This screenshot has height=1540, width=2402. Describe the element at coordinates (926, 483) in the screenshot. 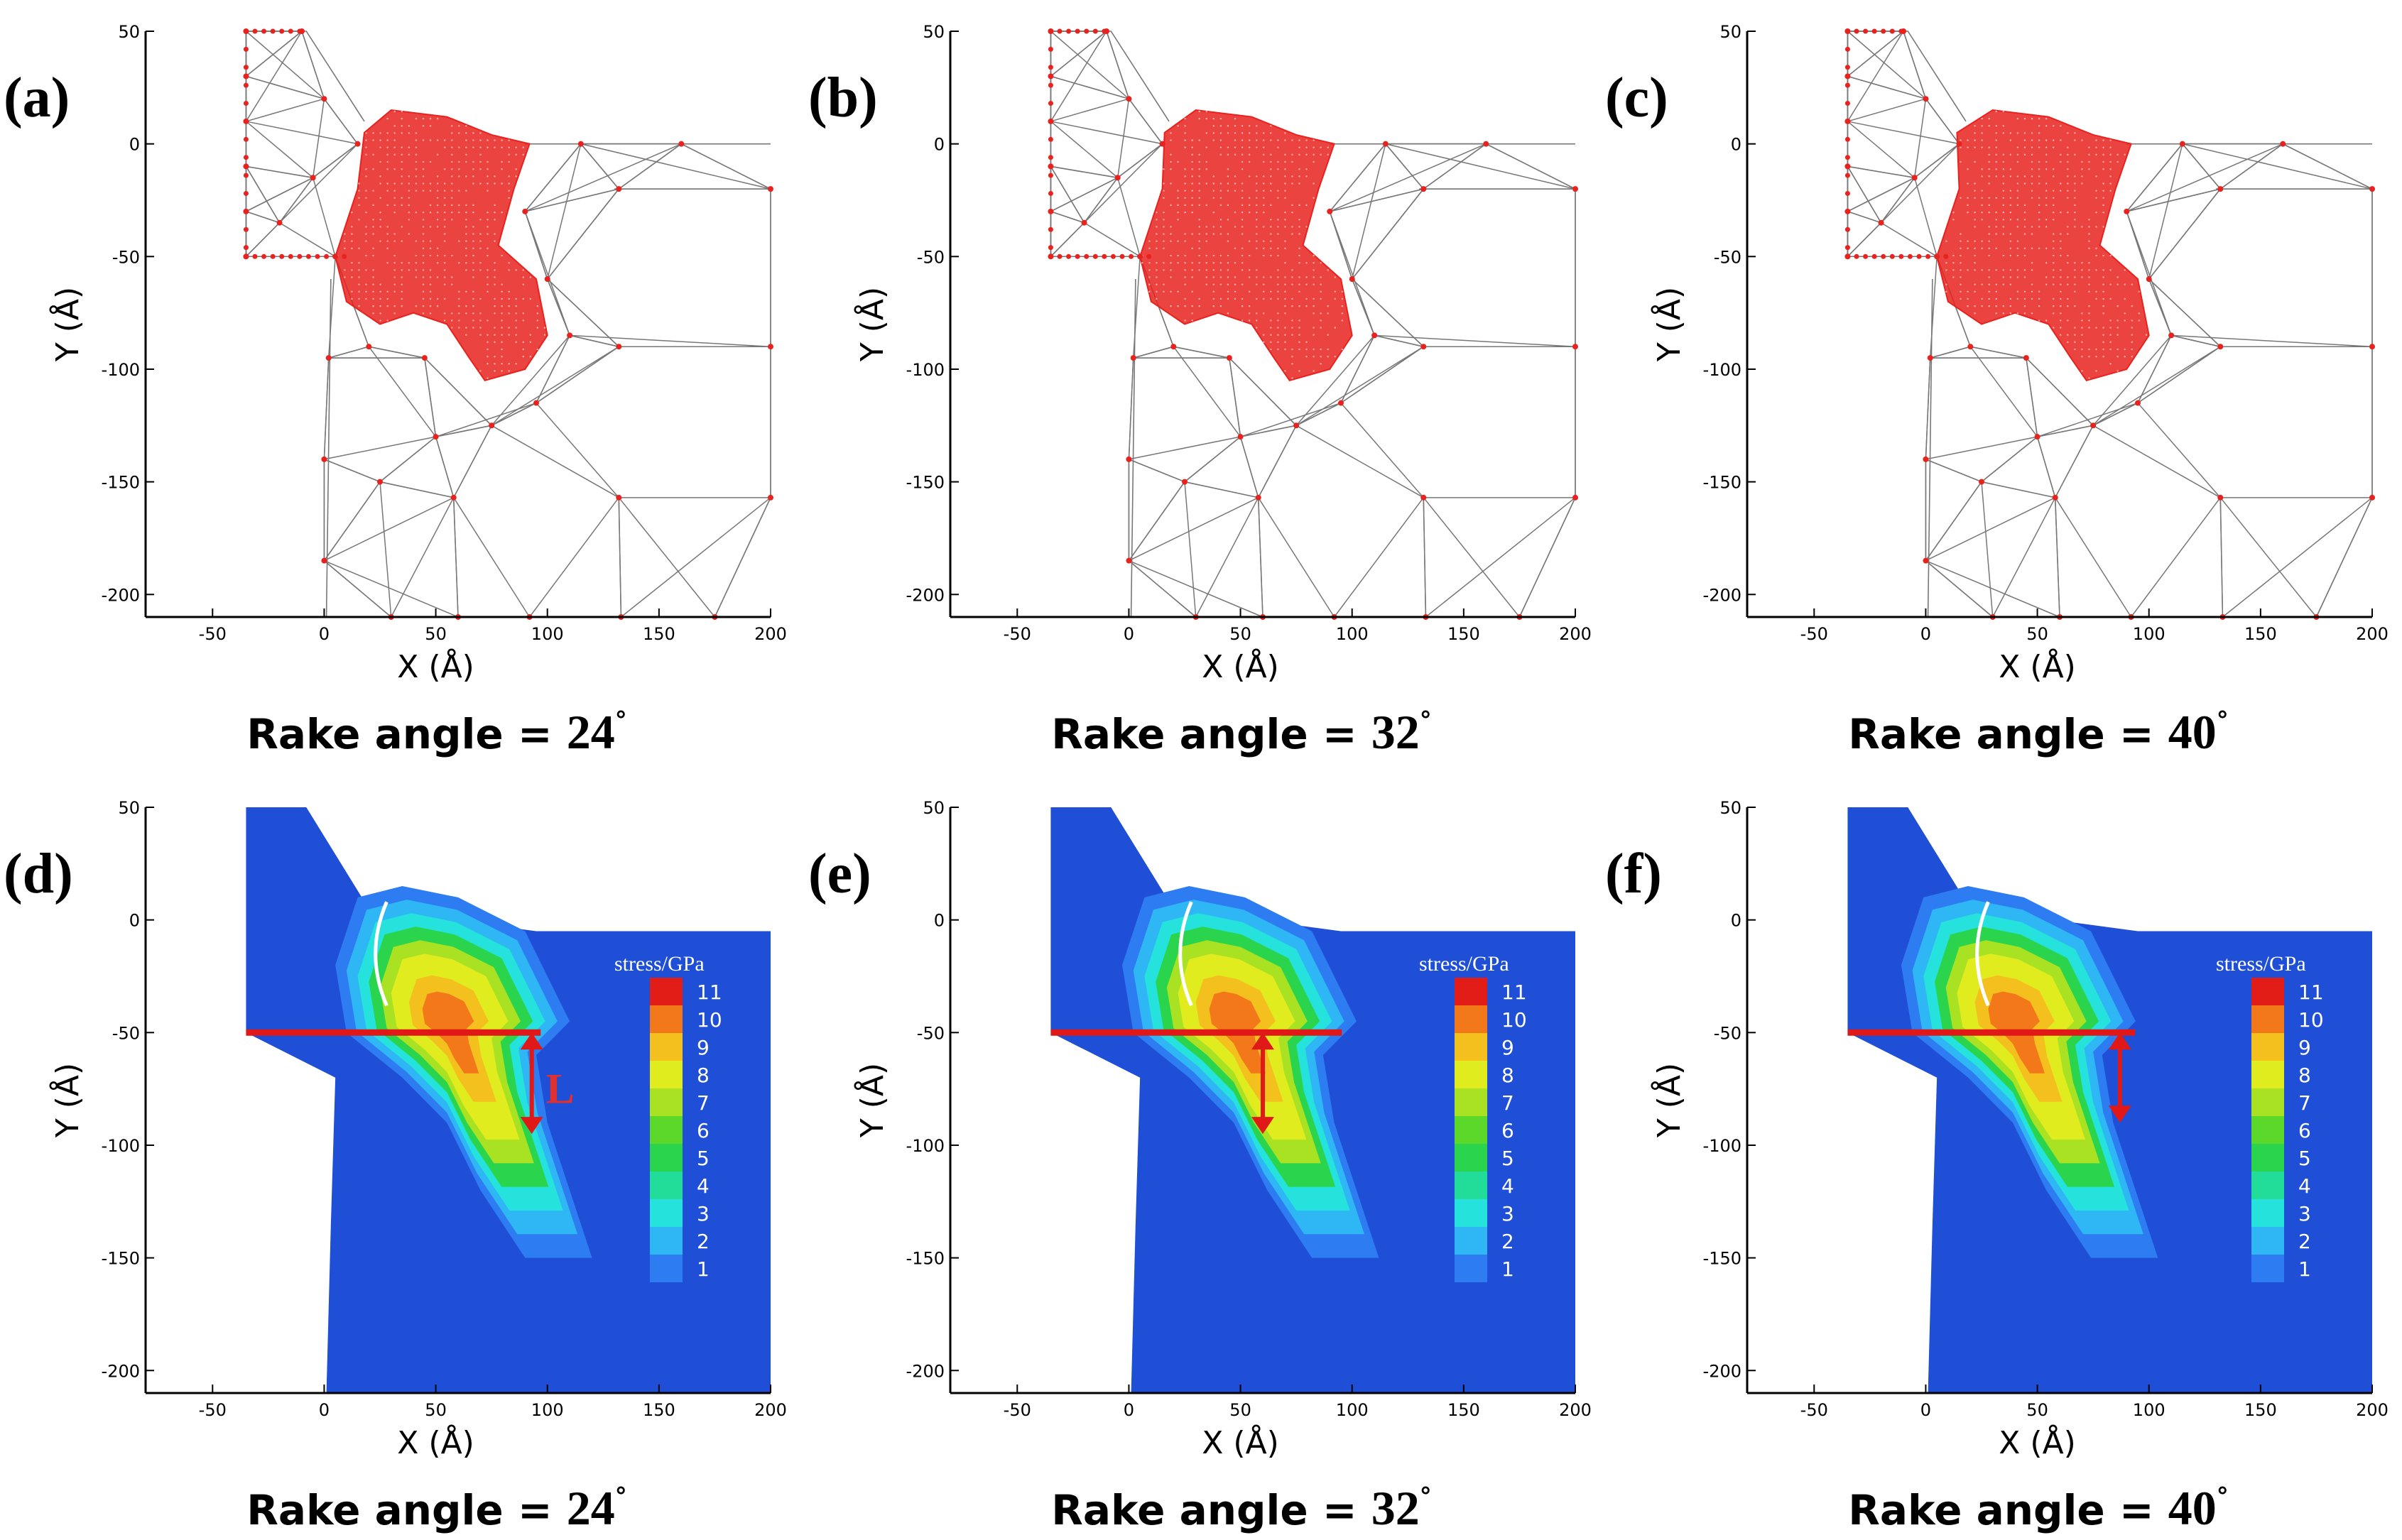

I see `y-tick-label: -150` at that location.